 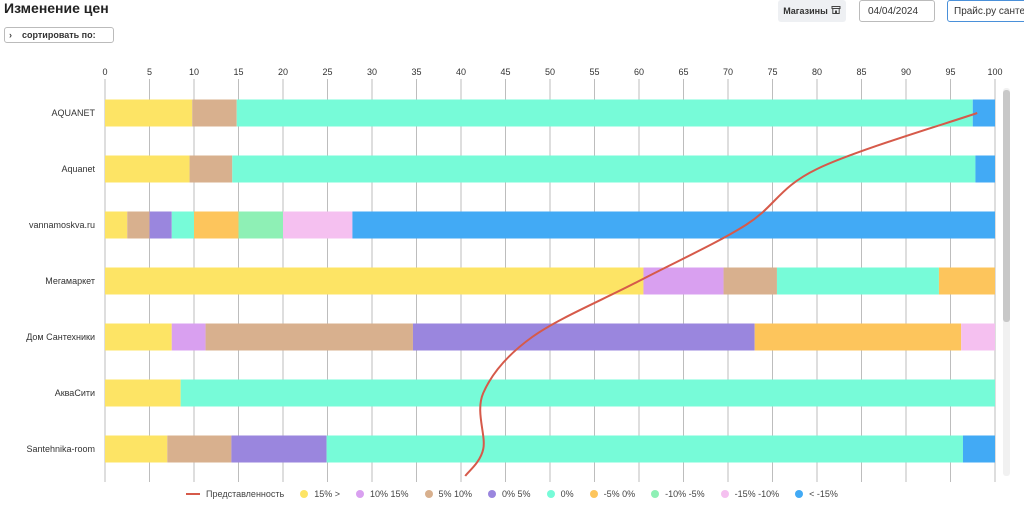 What do you see at coordinates (985, 11) in the screenshot?
I see `price-source-select: Прайс.ру санте` at bounding box center [985, 11].